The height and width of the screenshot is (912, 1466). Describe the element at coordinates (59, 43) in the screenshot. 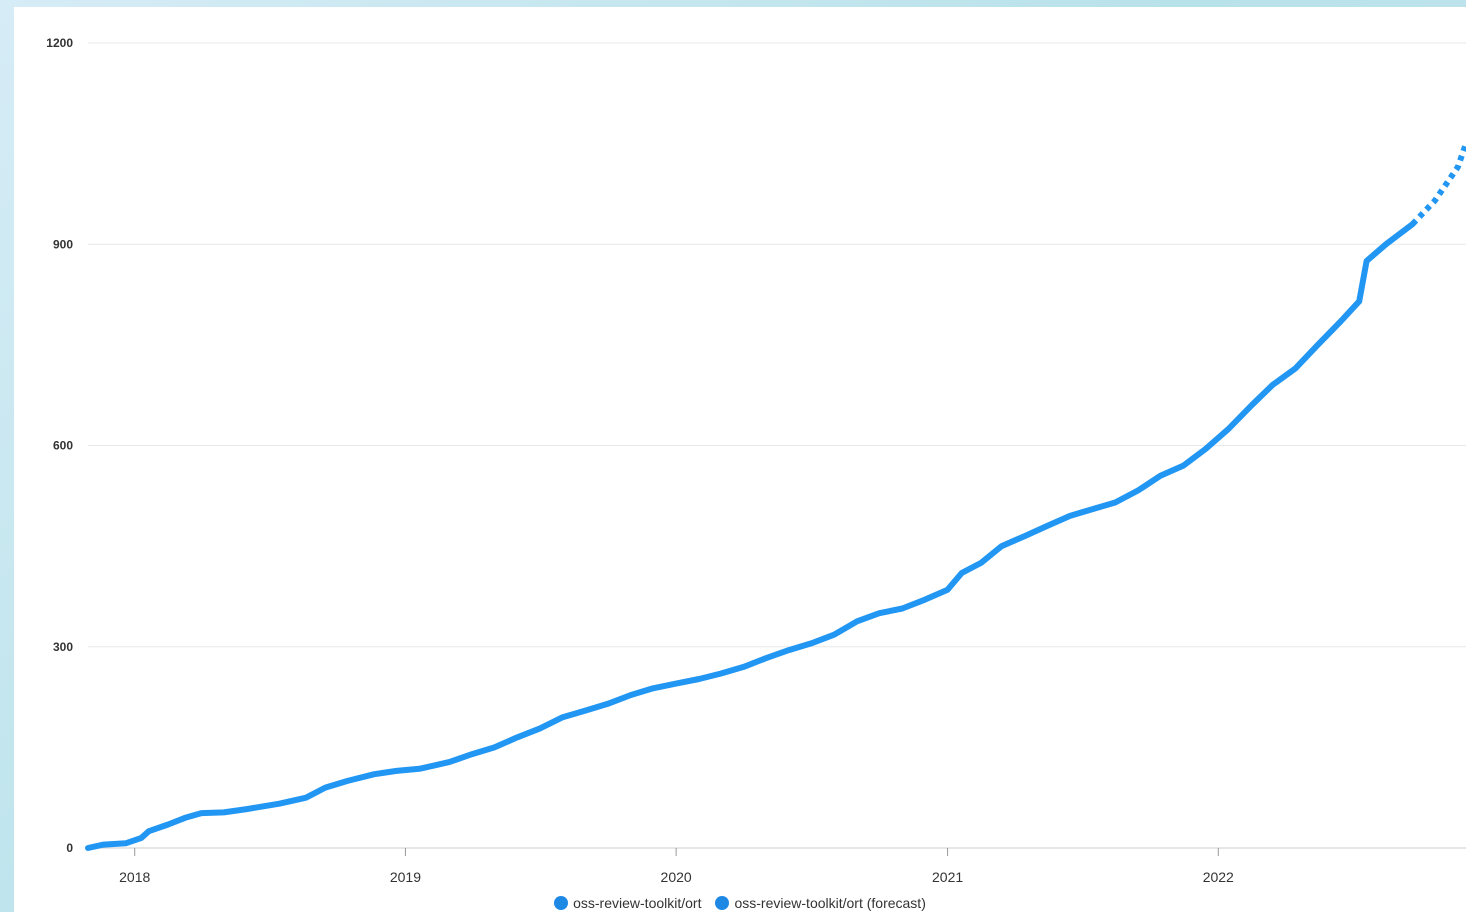

I see `y-tick-label: 1200` at that location.